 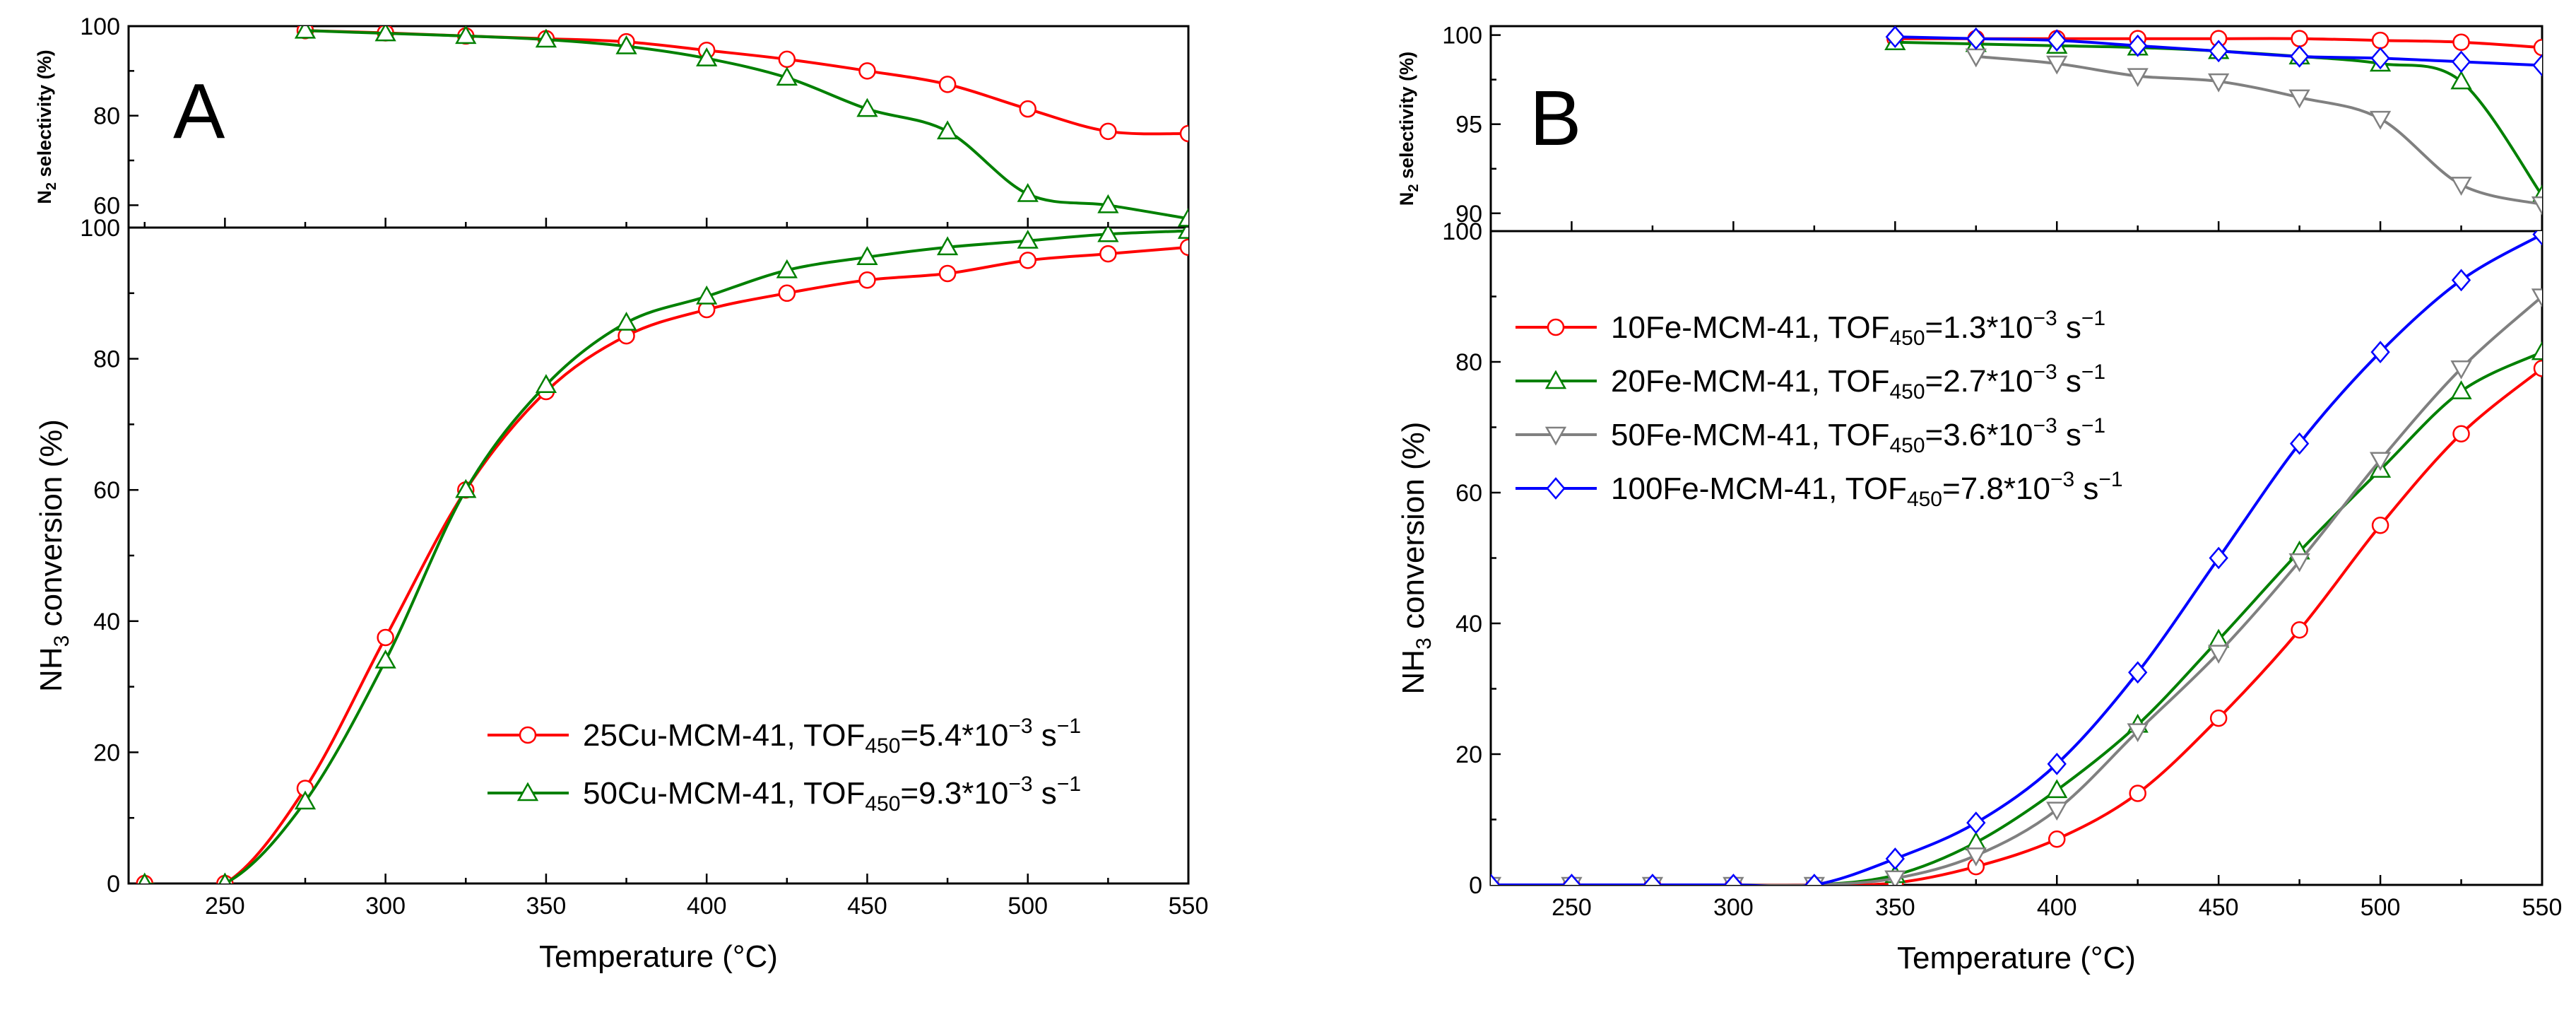 I want to click on x-tick-label: 300, so click(x=385, y=906).